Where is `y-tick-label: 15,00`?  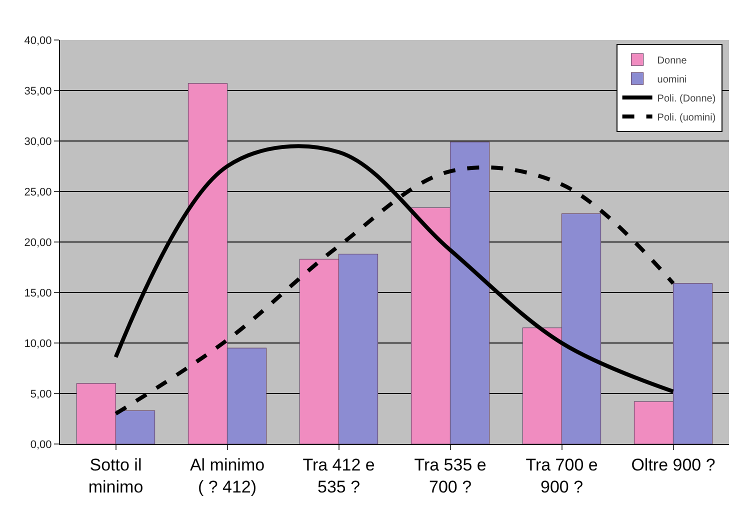
y-tick-label: 15,00 is located at coordinates (38, 293).